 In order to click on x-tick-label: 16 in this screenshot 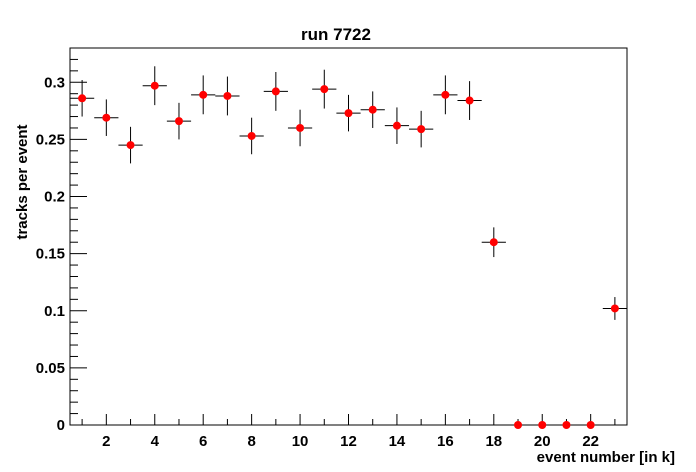, I will do `click(445, 441)`.